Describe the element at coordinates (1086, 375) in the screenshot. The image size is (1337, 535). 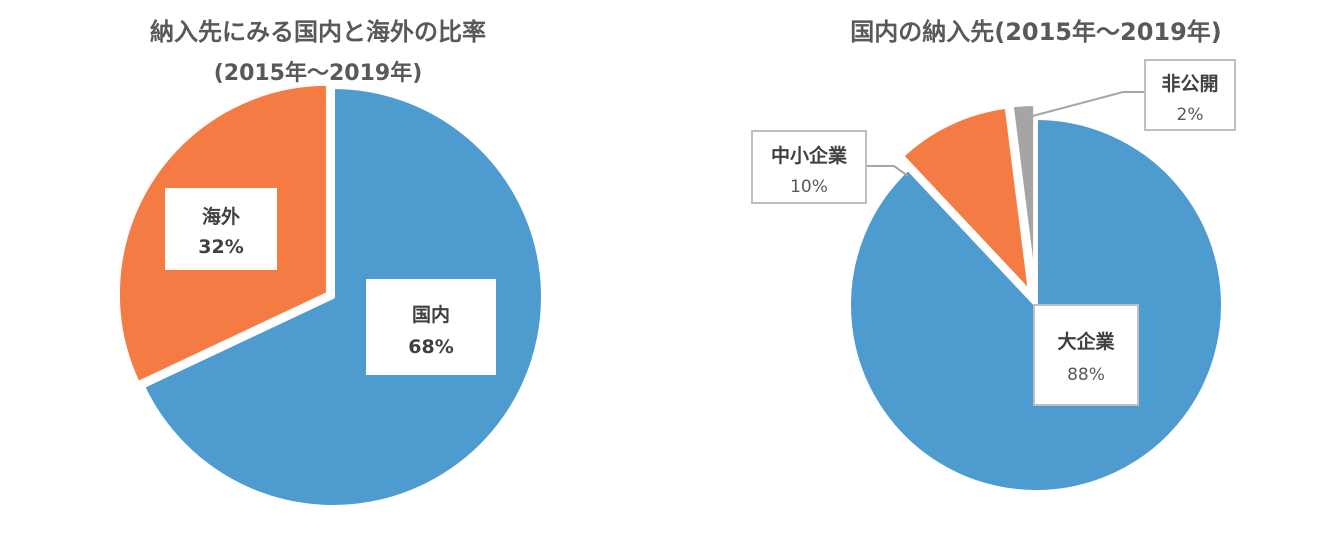
I see `slice-value: 88%` at that location.